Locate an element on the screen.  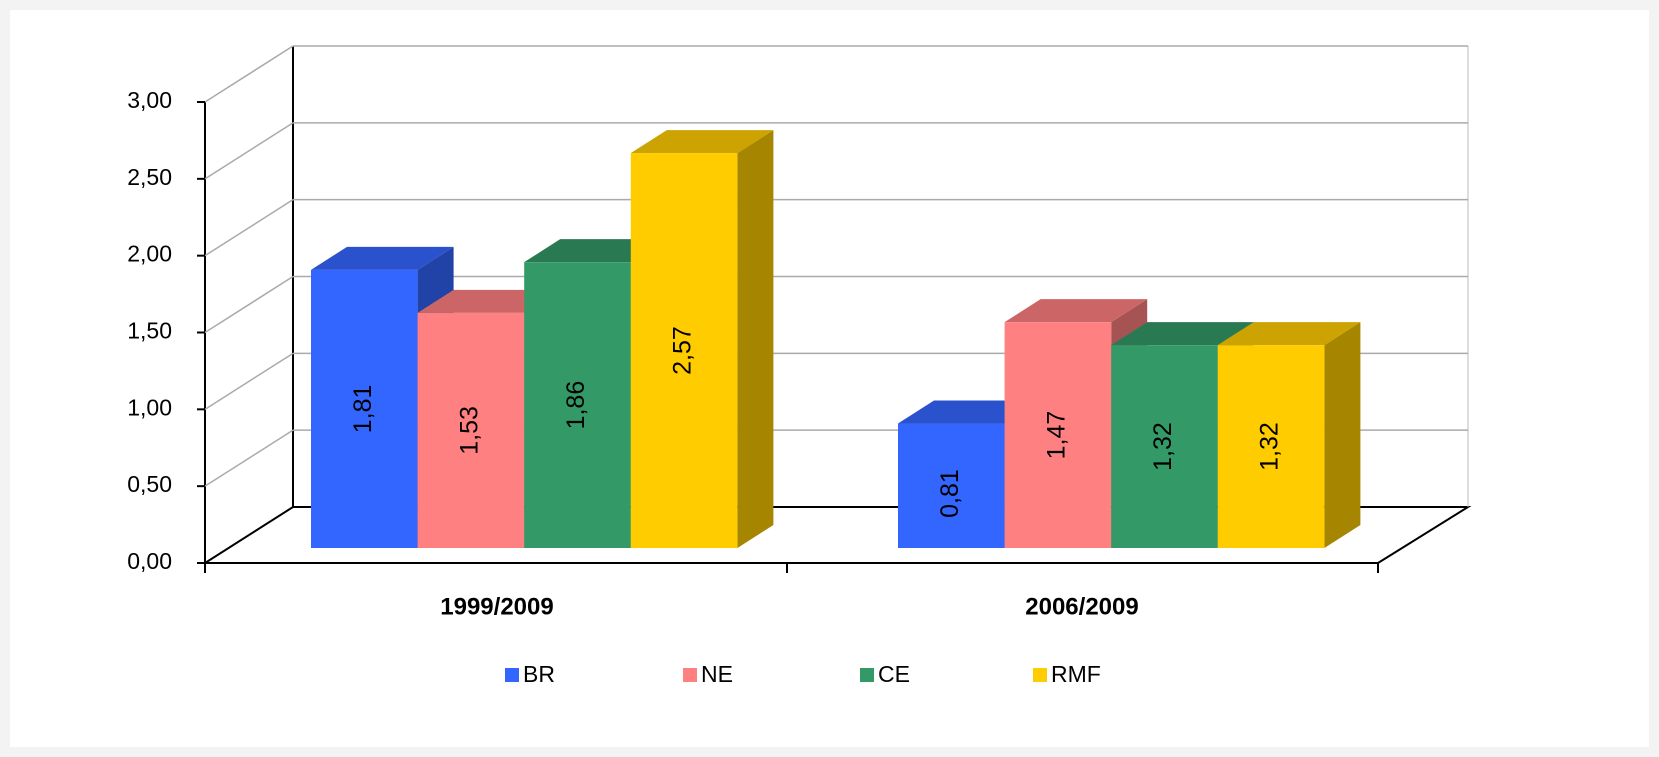
value-label: 1,81 is located at coordinates (363, 409).